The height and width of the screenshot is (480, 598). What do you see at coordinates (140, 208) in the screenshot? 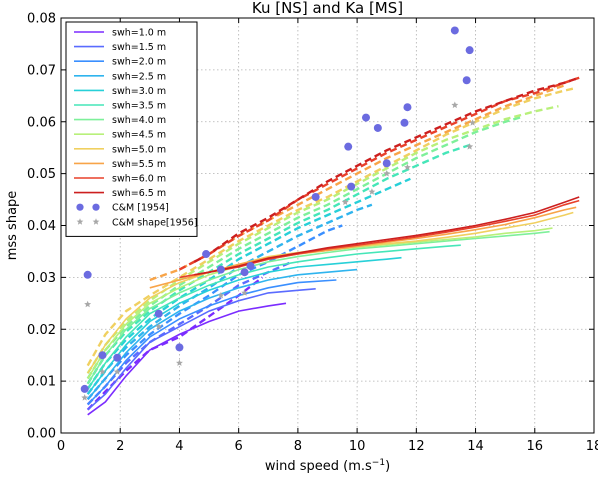
I see `legend-label-cm1954: C&M [1954]` at bounding box center [140, 208].